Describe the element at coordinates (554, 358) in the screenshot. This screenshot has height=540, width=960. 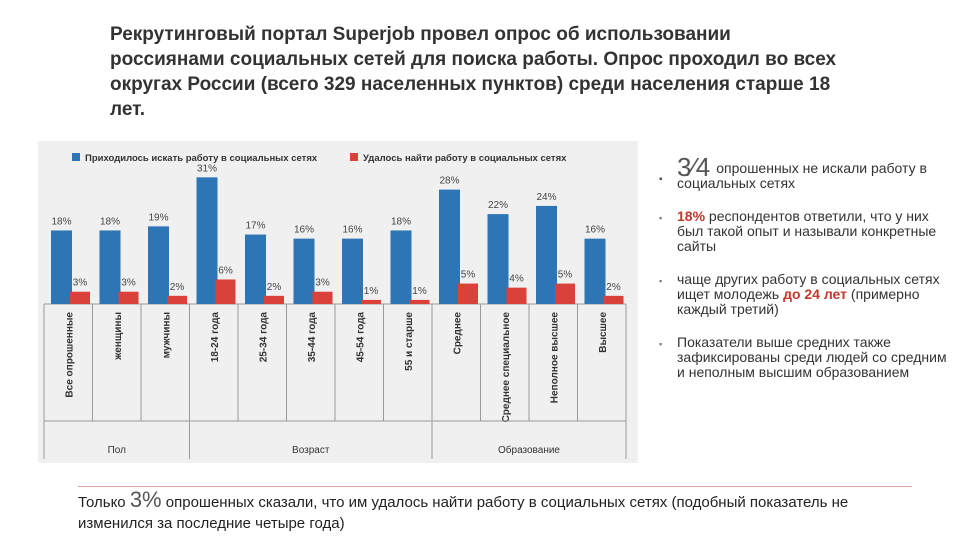
I see `category-label-10: Неполное высшее` at that location.